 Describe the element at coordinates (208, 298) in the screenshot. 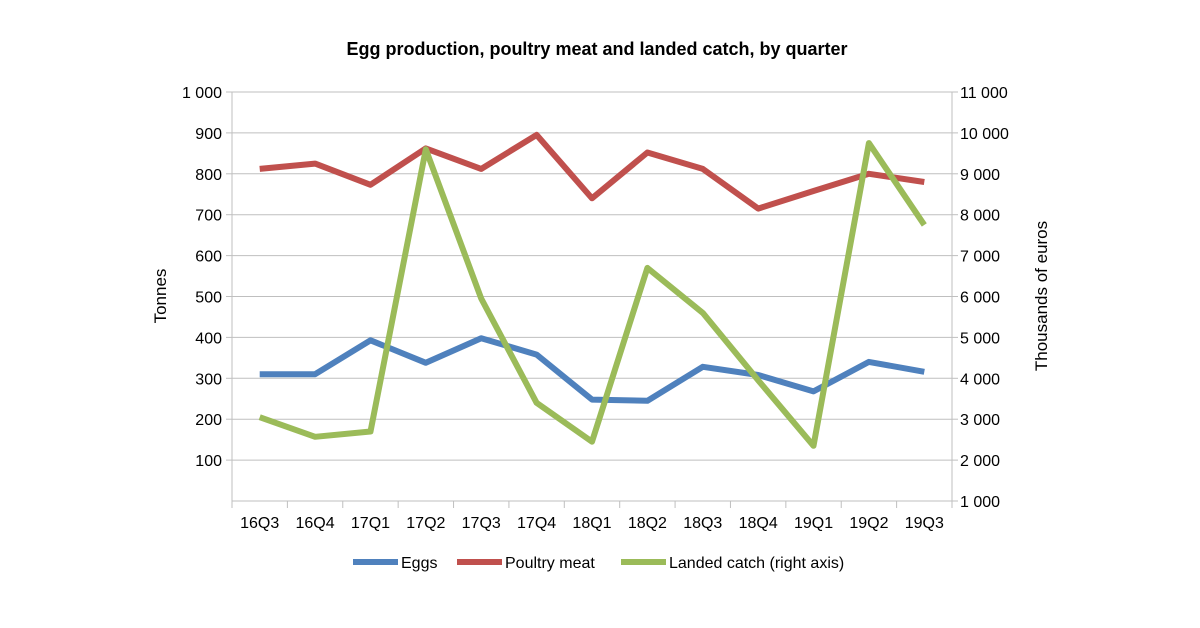

I see `left-tick-label-4: 500` at that location.